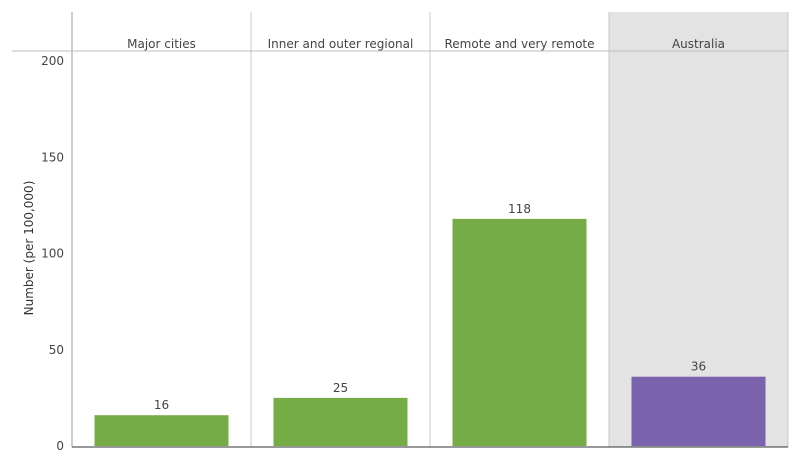 This screenshot has height=460, width=800. I want to click on y-tick-label: 100, so click(52, 254).